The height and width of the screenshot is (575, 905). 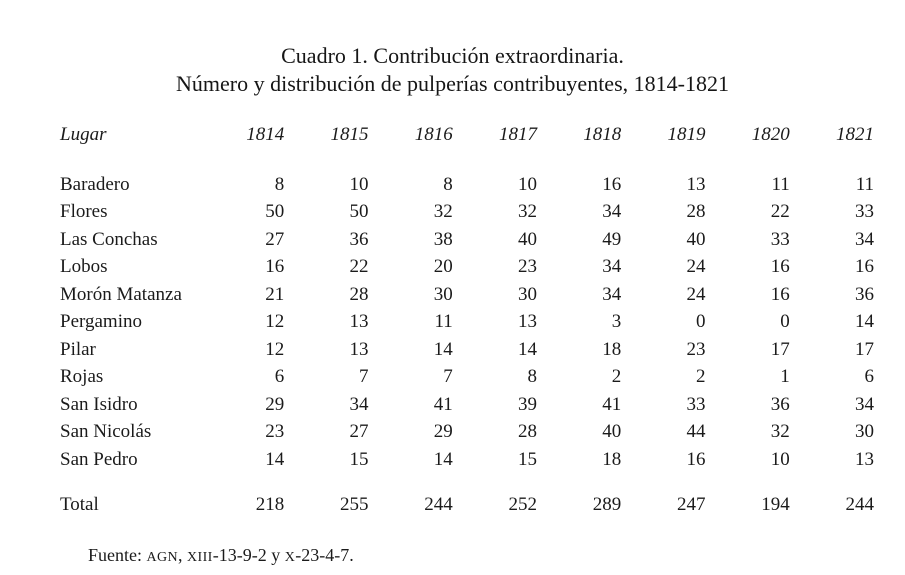 I want to click on row-label: Pergamino, so click(x=101, y=322).